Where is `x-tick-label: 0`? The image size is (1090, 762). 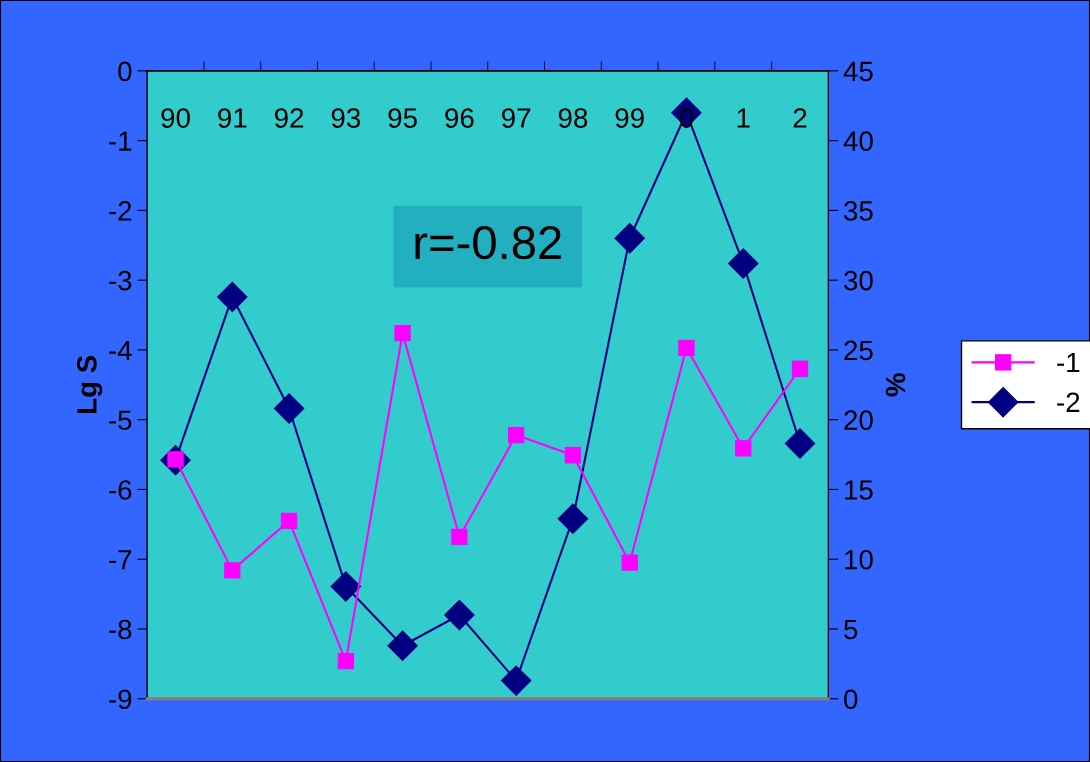 x-tick-label: 0 is located at coordinates (686, 118).